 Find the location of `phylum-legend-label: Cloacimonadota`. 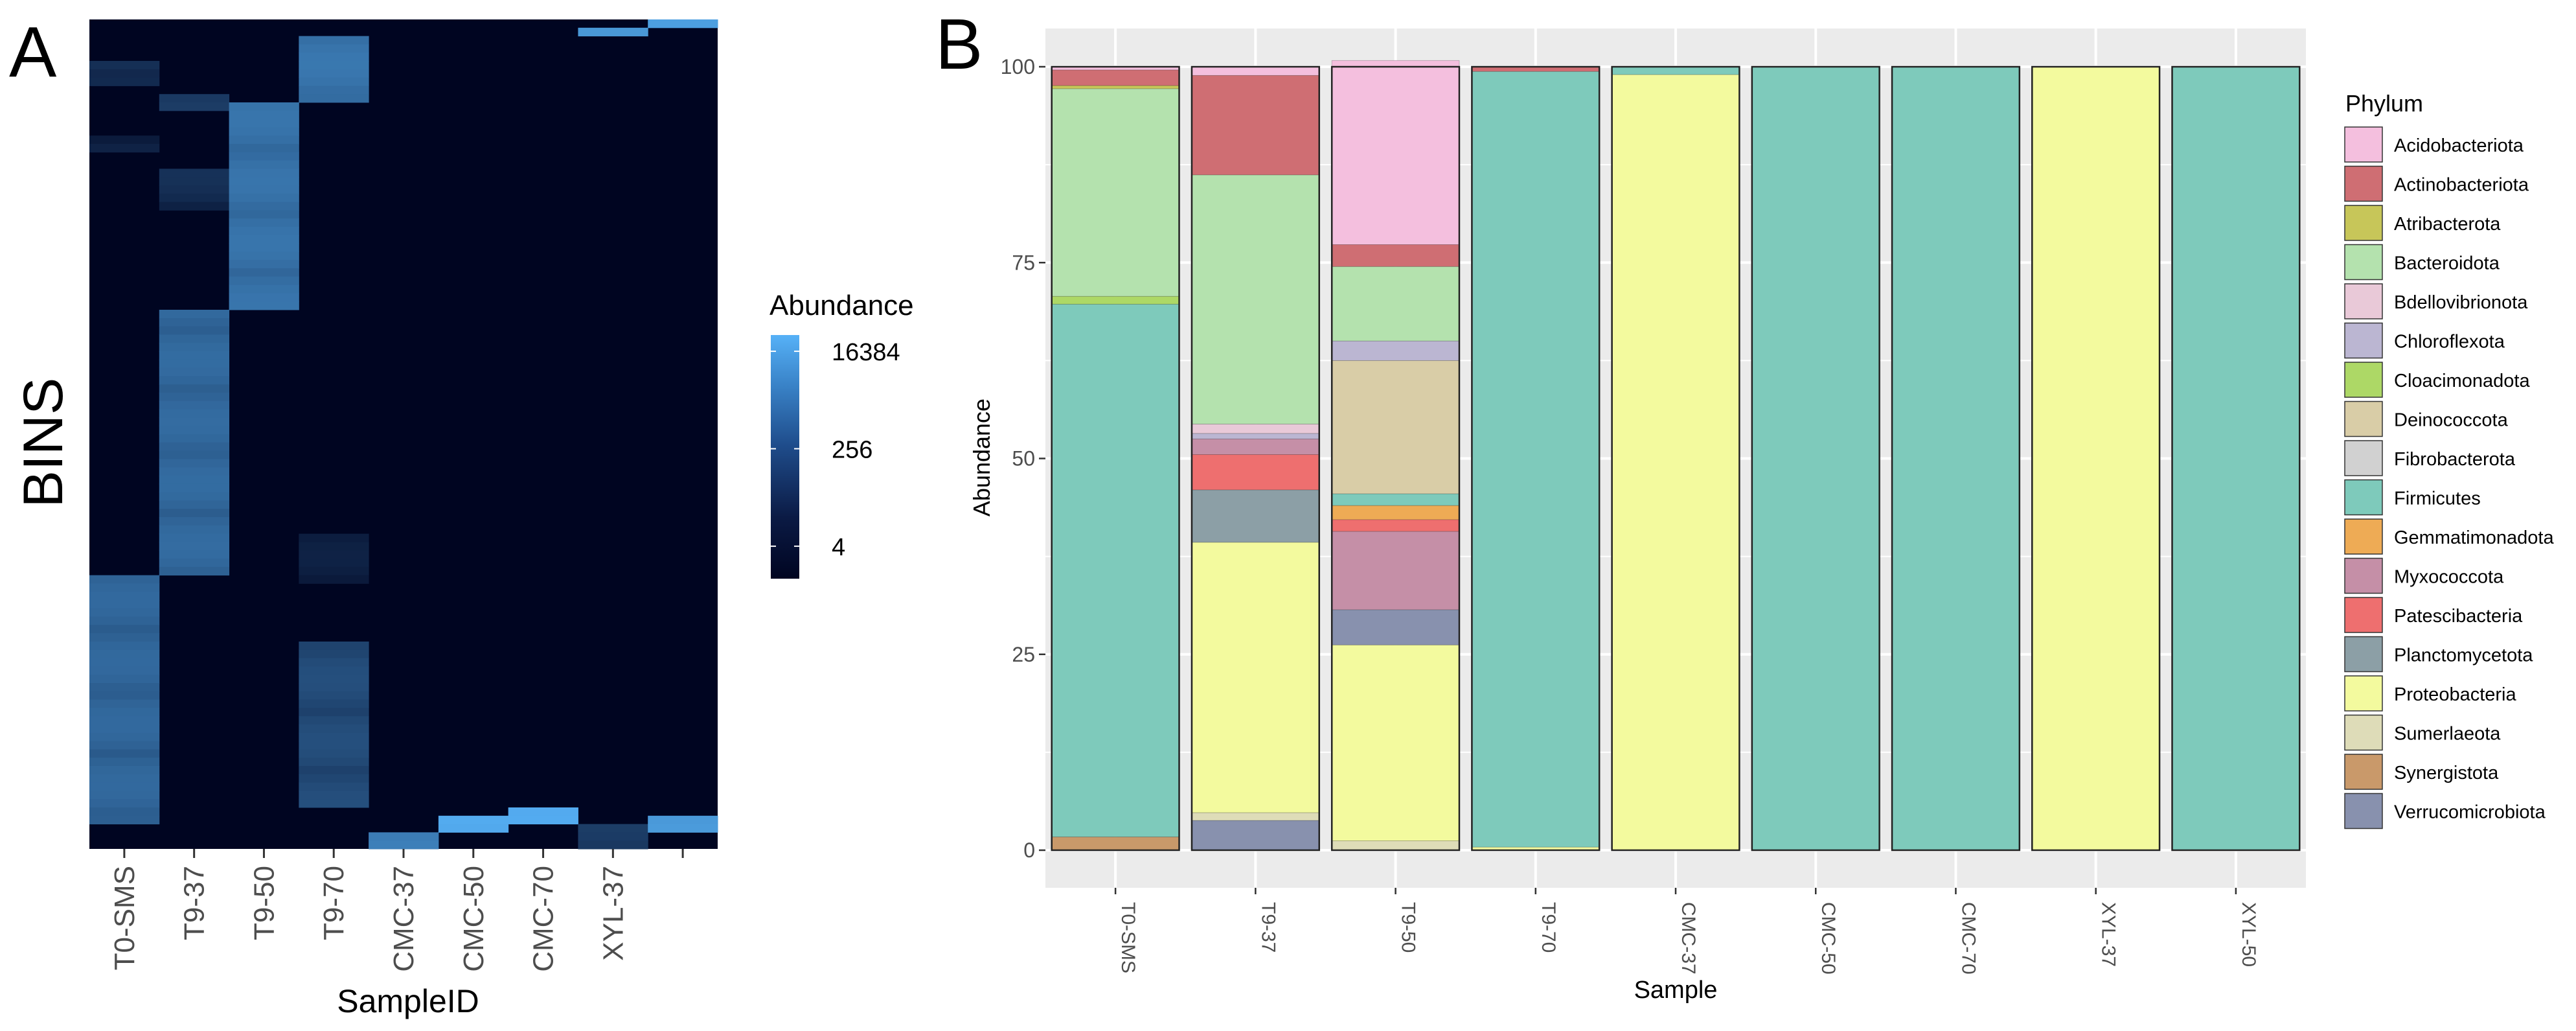

phylum-legend-label: Cloacimonadota is located at coordinates (2462, 381).